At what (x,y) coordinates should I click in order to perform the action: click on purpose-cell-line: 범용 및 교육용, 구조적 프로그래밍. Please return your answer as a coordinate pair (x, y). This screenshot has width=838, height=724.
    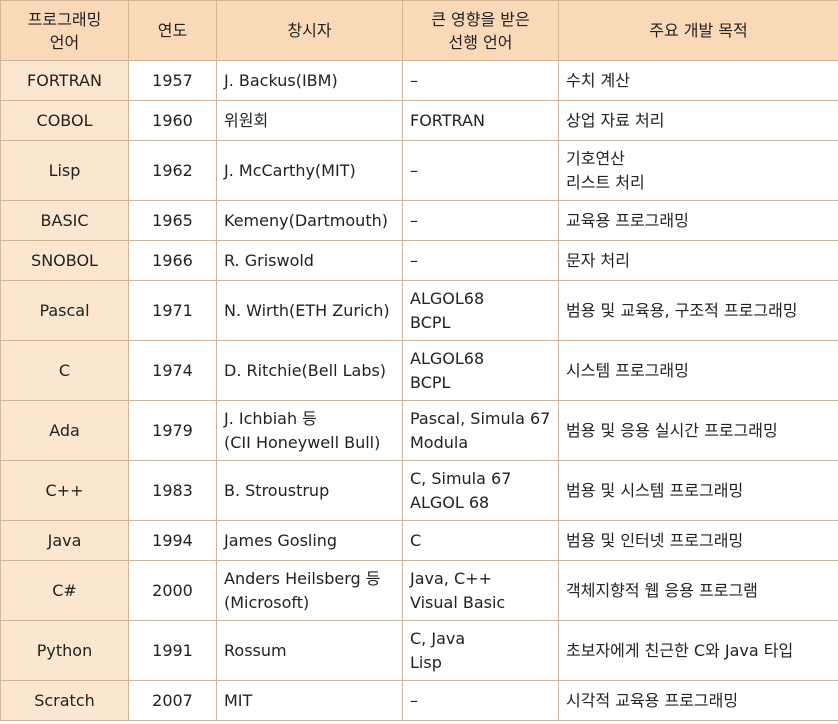
    Looking at the image, I should click on (682, 310).